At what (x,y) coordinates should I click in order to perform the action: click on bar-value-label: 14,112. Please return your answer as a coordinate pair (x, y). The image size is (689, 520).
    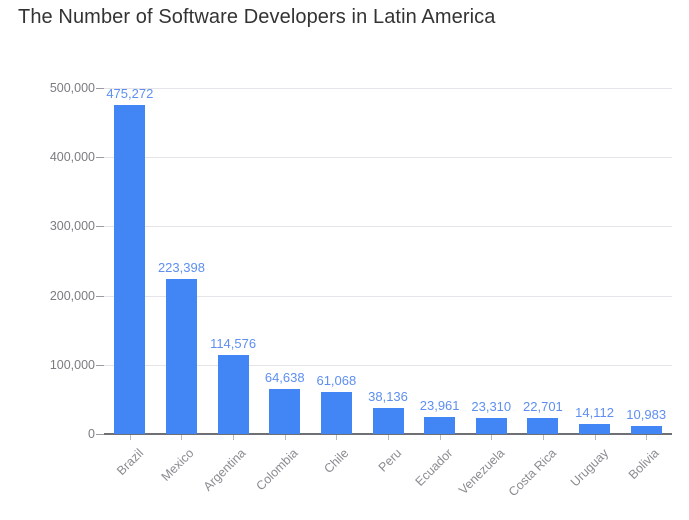
    Looking at the image, I should click on (594, 413).